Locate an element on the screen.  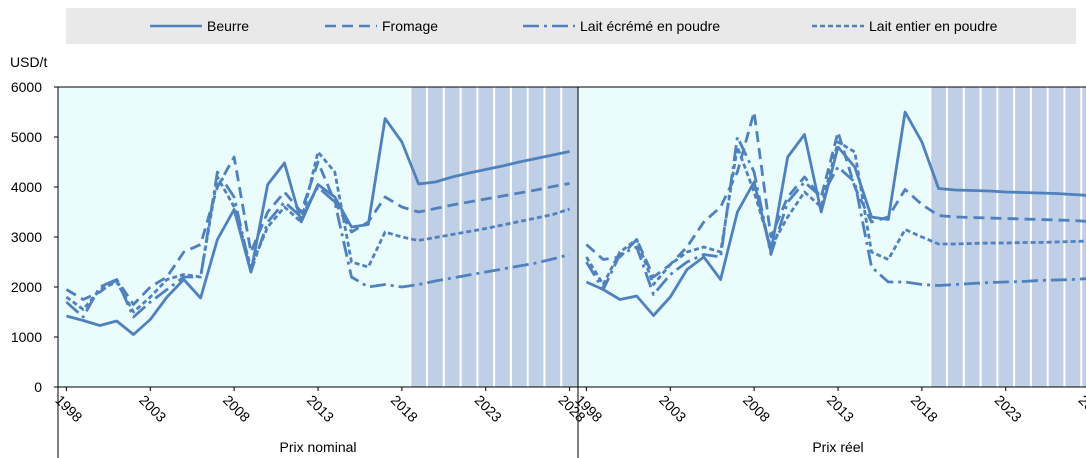
legend-label: Lait entier en poudre is located at coordinates (933, 26).